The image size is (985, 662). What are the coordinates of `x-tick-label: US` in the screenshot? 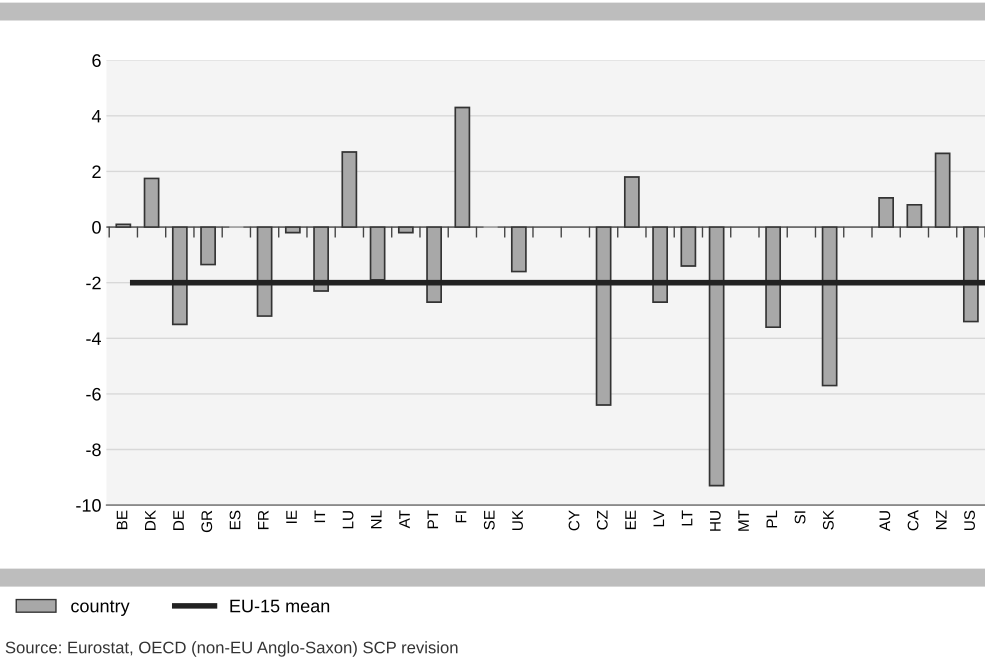 It's located at (969, 520).